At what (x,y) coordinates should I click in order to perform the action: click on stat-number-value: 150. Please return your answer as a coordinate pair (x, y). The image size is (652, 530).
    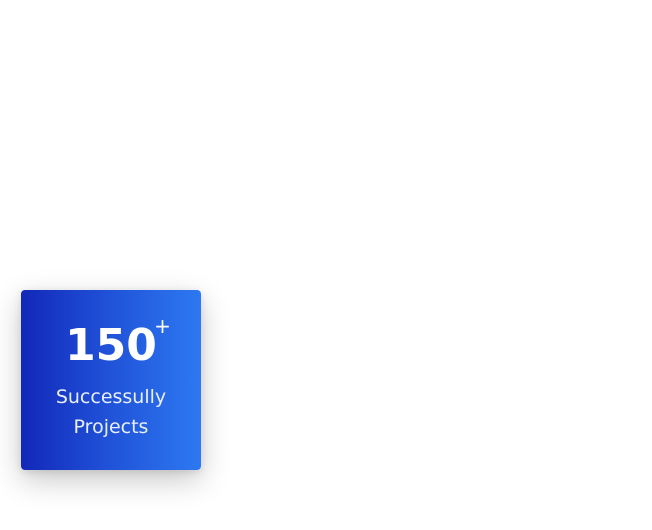
    Looking at the image, I should click on (111, 345).